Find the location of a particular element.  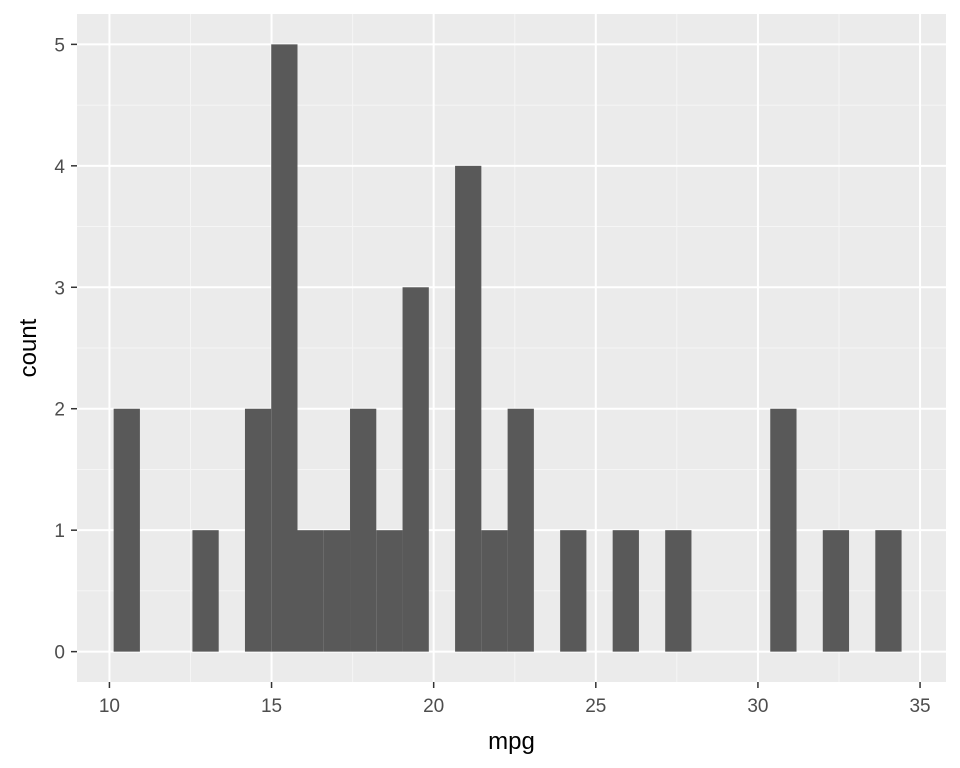

x-tick-label: 25 is located at coordinates (595, 706).